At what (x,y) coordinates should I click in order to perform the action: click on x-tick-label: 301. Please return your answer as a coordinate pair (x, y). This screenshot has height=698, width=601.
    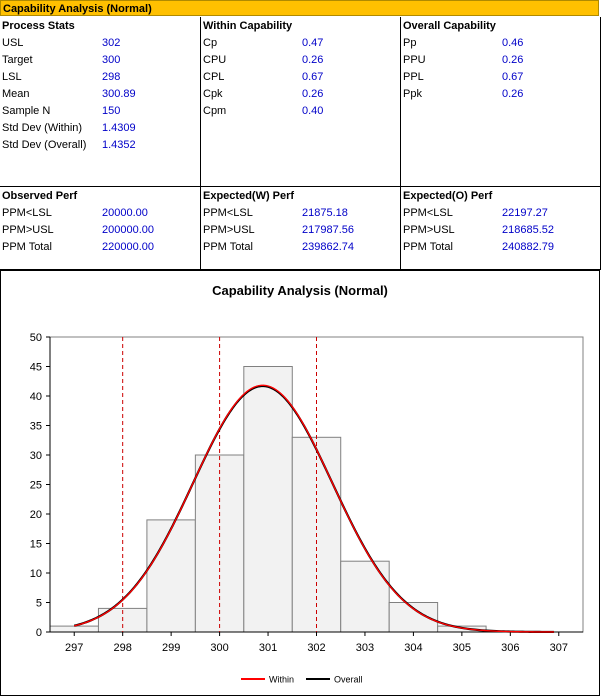
    Looking at the image, I should click on (268, 648).